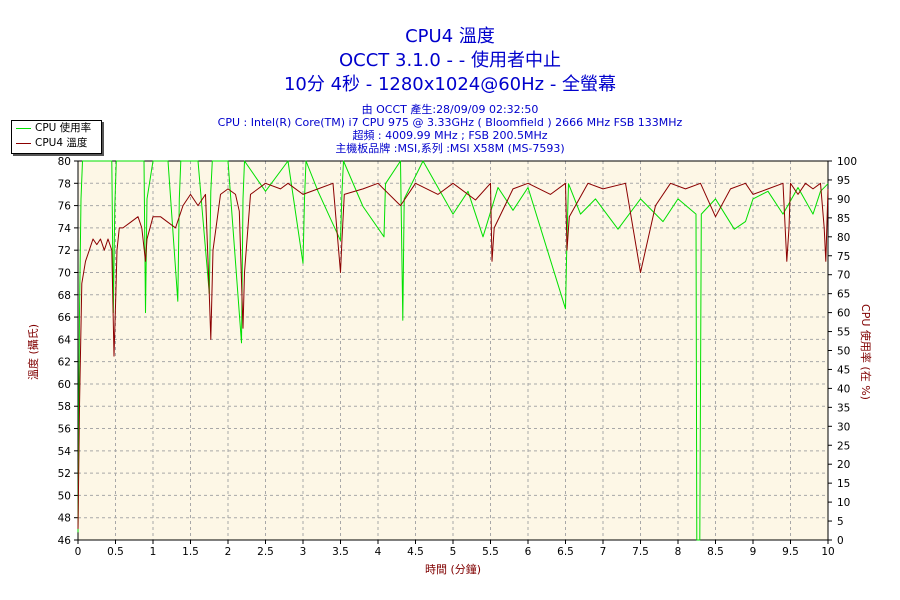  What do you see at coordinates (843, 352) in the screenshot?
I see `y2-tick-label: 50` at bounding box center [843, 352].